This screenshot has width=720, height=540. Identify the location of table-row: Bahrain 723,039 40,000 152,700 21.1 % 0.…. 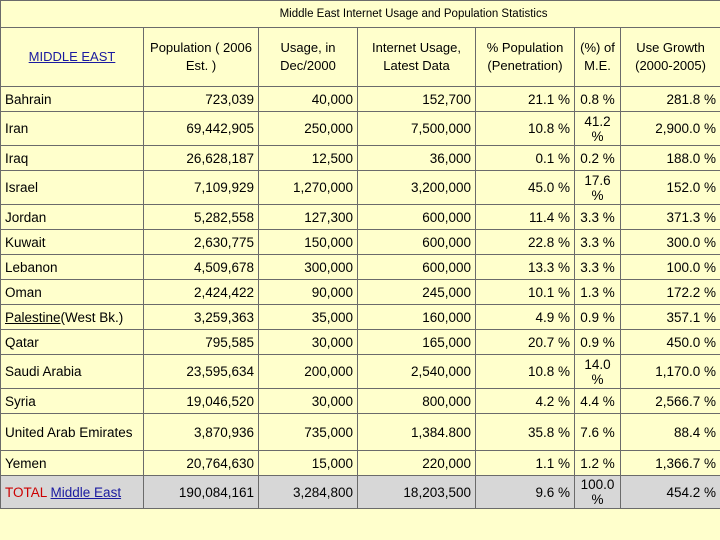
(360, 99).